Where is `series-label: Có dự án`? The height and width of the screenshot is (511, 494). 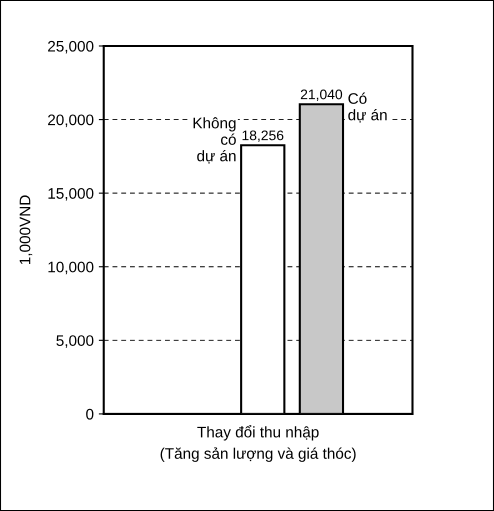 series-label: Có dự án is located at coordinates (367, 107).